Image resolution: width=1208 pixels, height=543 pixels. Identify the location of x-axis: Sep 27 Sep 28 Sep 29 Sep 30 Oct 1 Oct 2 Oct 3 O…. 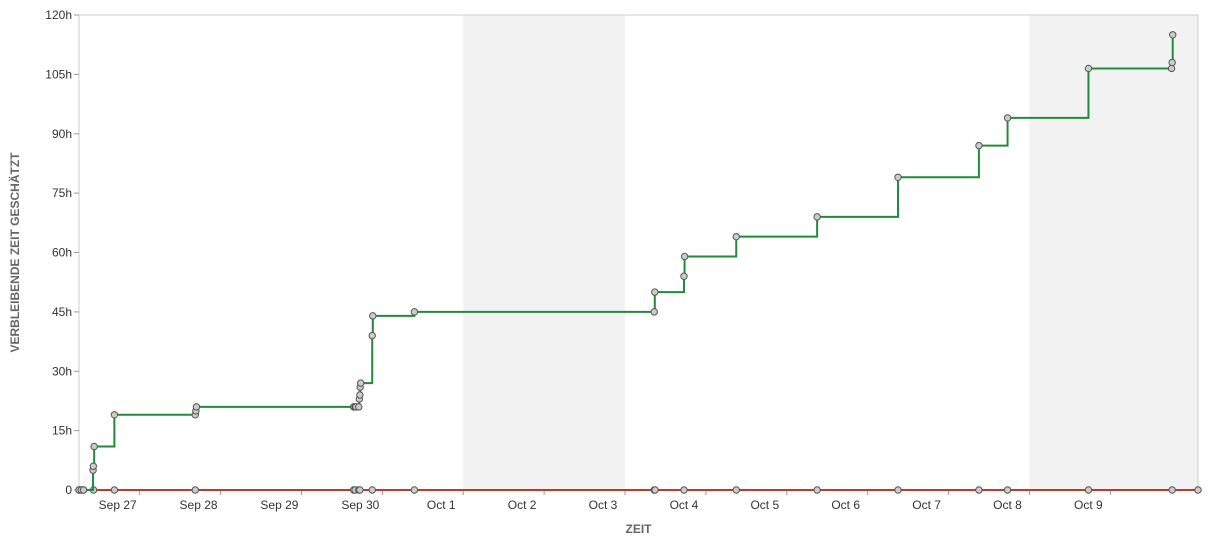
(605, 501).